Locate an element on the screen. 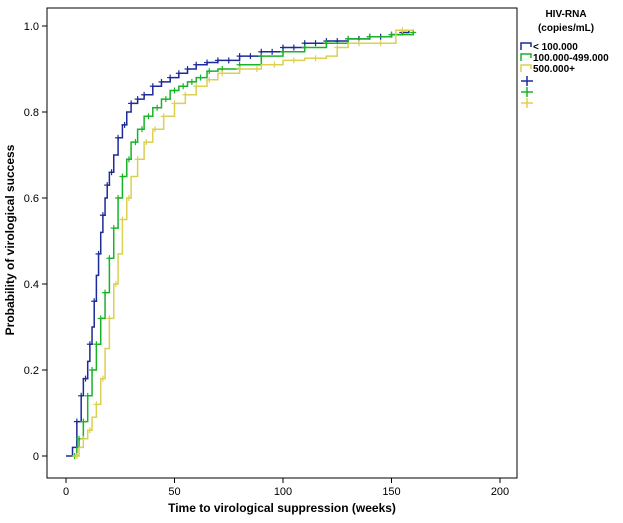 The width and height of the screenshot is (623, 523). y-tick-label: 0.6 is located at coordinates (31, 199).